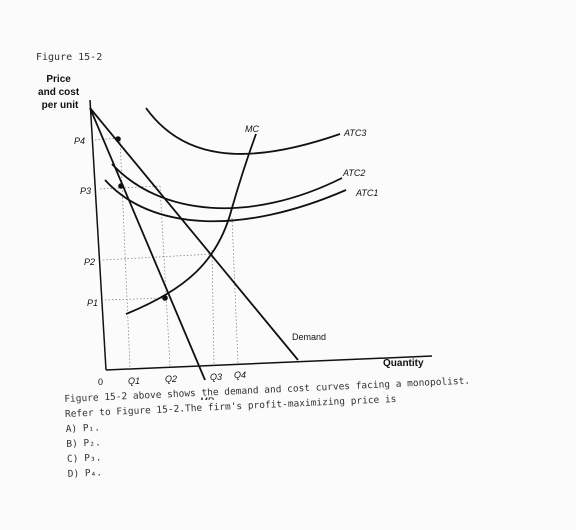 Image resolution: width=576 pixels, height=530 pixels. I want to click on q1-label: Q1, so click(134, 381).